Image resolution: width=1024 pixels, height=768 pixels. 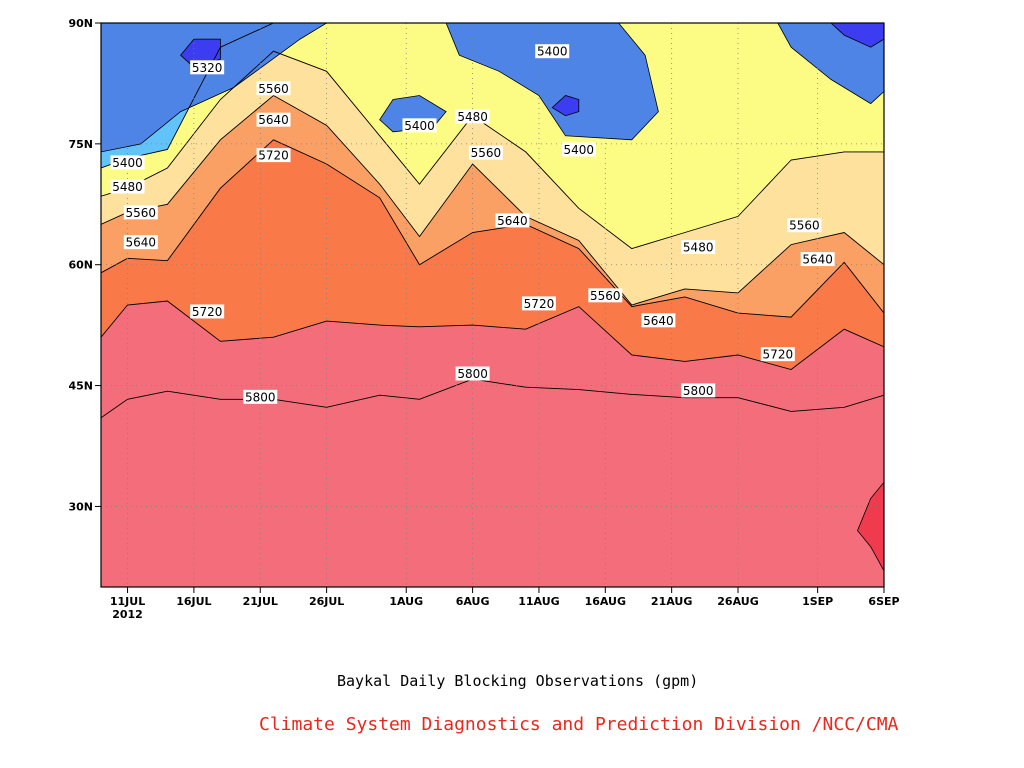 I want to click on x-tick-label: 11AUG, so click(x=538, y=601).